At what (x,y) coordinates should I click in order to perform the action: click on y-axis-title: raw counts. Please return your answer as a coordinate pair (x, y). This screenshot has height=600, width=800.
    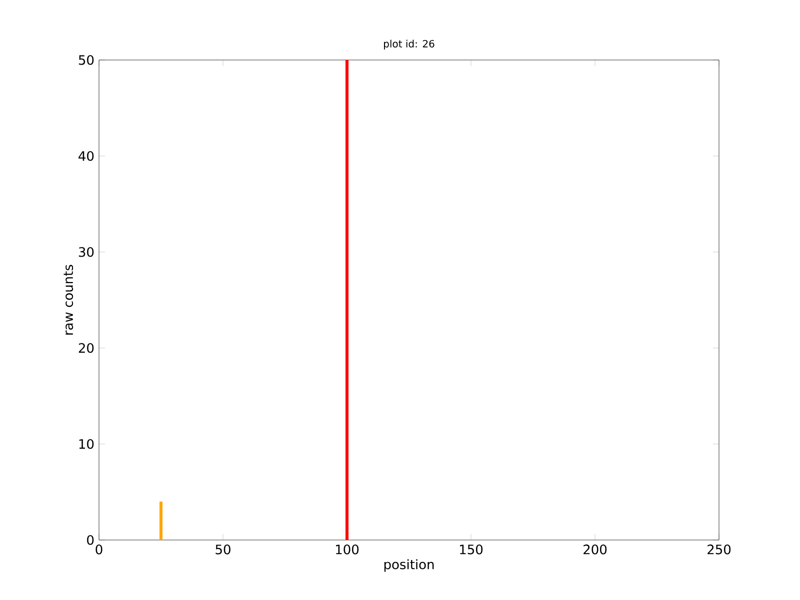
    Looking at the image, I should click on (69, 299).